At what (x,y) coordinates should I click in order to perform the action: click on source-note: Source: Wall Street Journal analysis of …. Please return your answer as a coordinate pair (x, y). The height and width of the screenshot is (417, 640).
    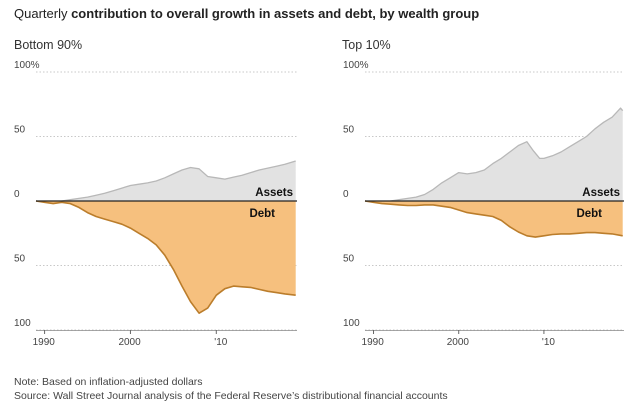
    Looking at the image, I should click on (231, 396).